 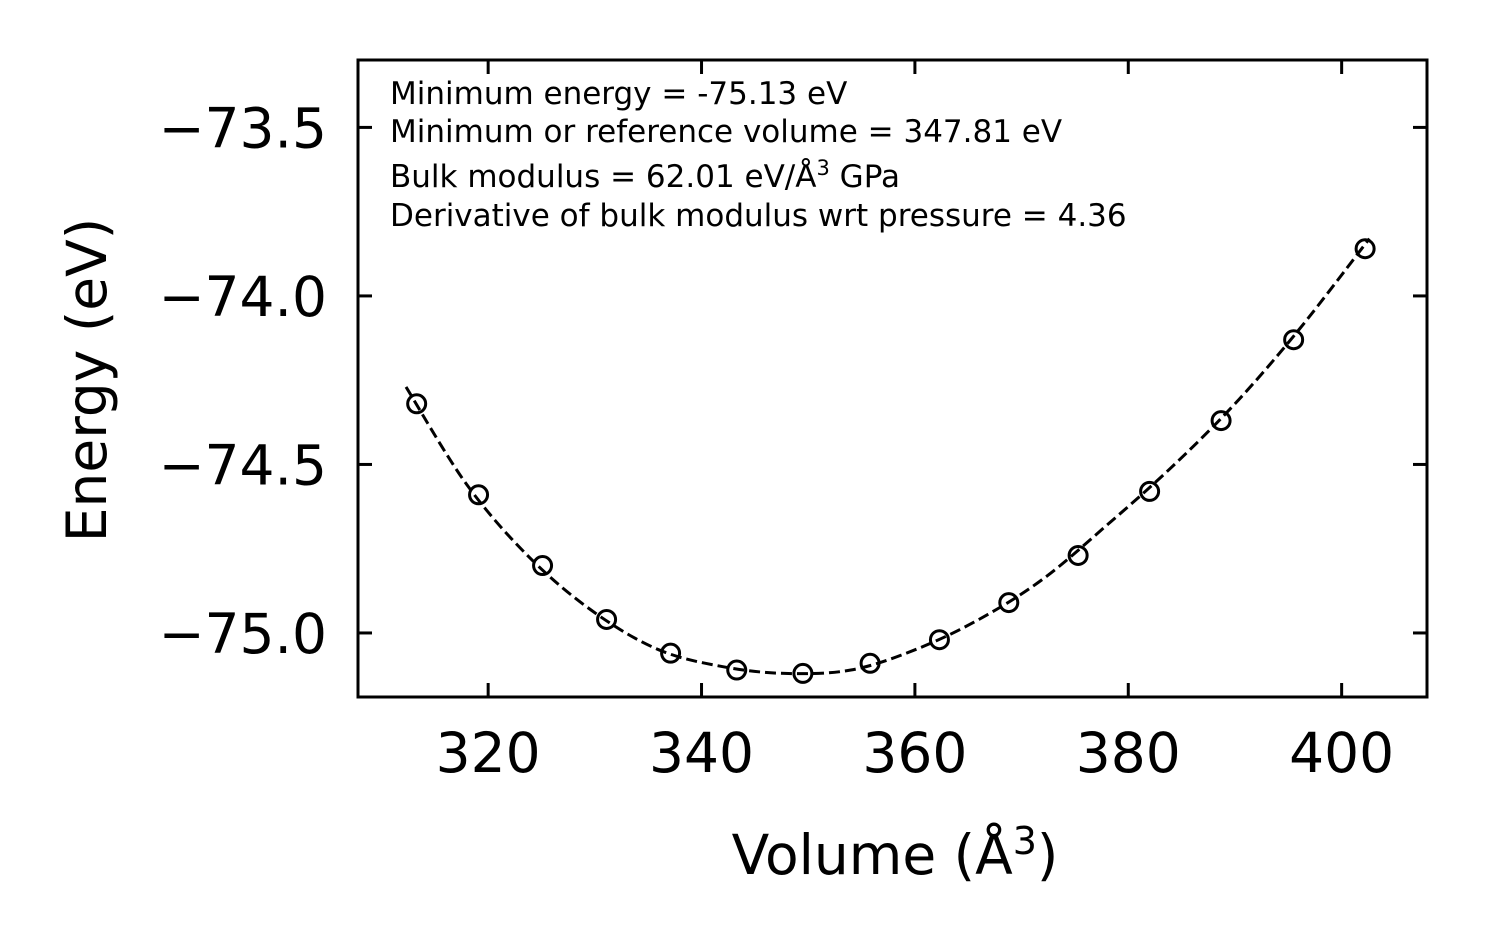 What do you see at coordinates (242, 634) in the screenshot?
I see `y-tick-label: −75.0` at bounding box center [242, 634].